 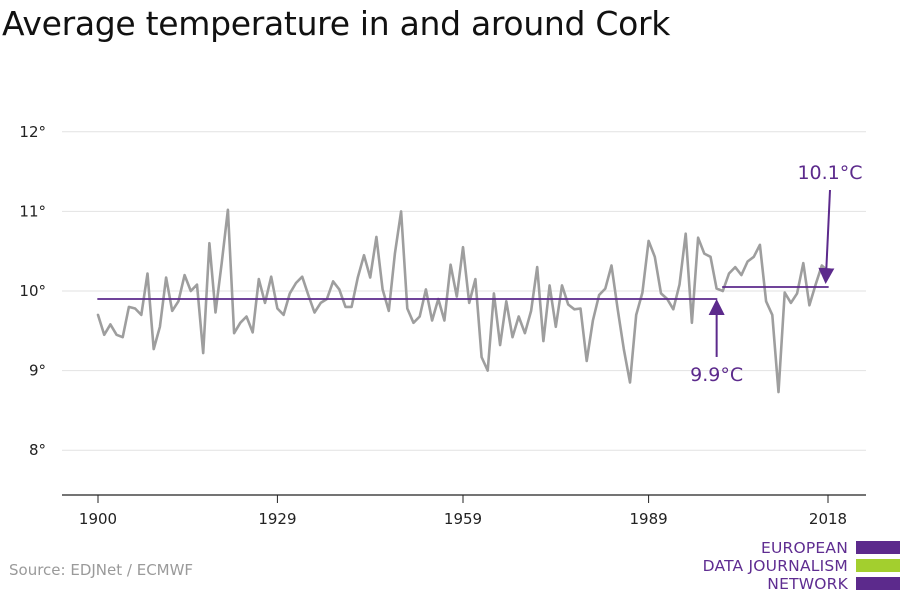 I want to click on x-tick-label: 1900, so click(x=98, y=519).